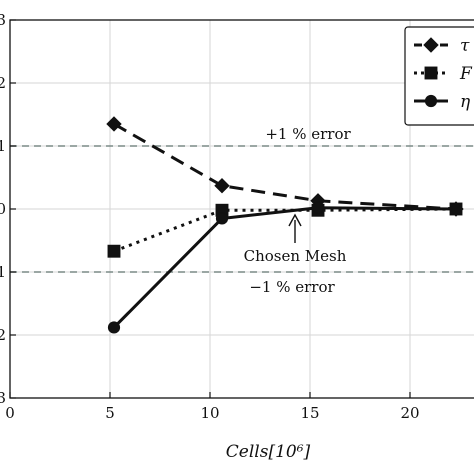  What do you see at coordinates (3, 209) in the screenshot?
I see `y-tick-label: 0` at bounding box center [3, 209].